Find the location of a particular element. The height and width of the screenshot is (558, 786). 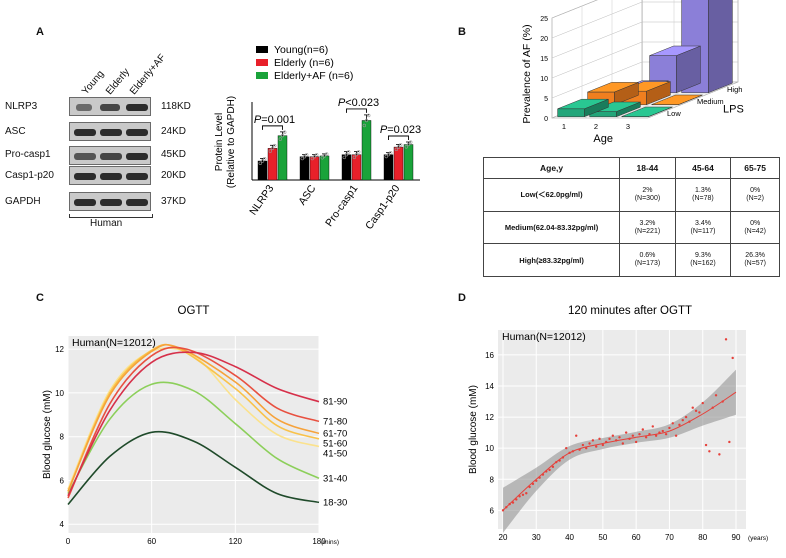

table-cell: 2% (N=300) is located at coordinates (647, 195).